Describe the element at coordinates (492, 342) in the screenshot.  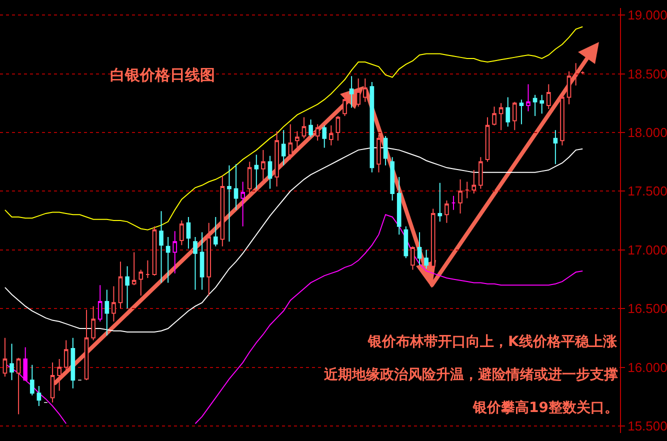
I see `annotation: 银价布林带开口向上，K线价格平稳上涨` at that location.